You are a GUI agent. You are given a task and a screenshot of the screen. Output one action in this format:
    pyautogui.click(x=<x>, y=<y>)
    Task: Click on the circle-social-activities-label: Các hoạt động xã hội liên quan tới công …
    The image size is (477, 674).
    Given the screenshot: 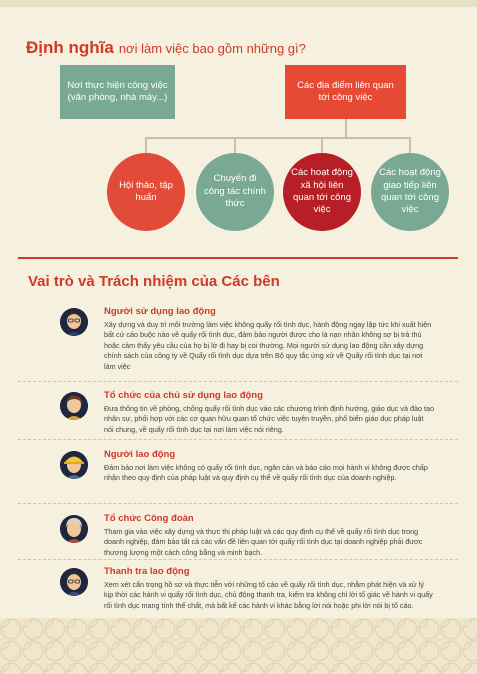 What is the action you would take?
    pyautogui.click(x=322, y=191)
    